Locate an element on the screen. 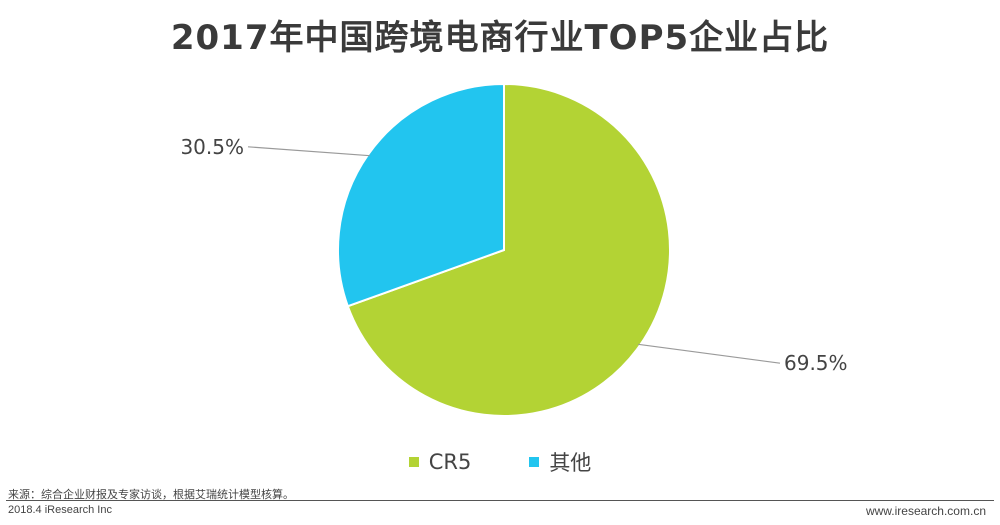  copyright-text: 2018.4 iResearch Inc is located at coordinates (60, 510).